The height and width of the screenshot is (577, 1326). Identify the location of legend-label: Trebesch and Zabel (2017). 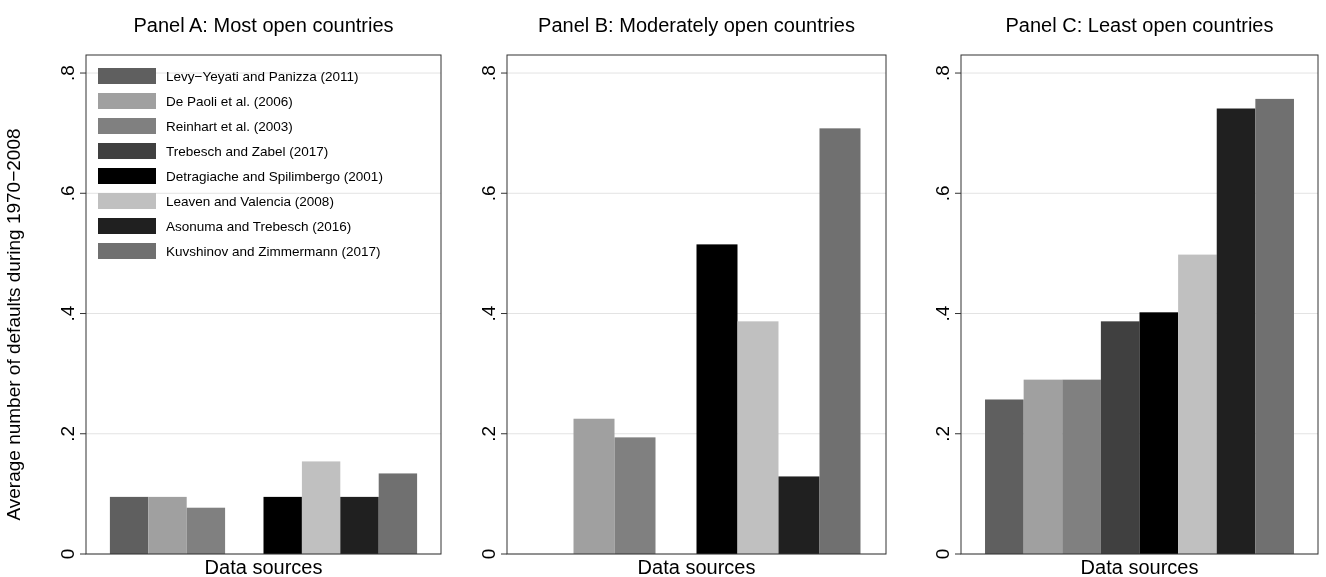
(247, 151).